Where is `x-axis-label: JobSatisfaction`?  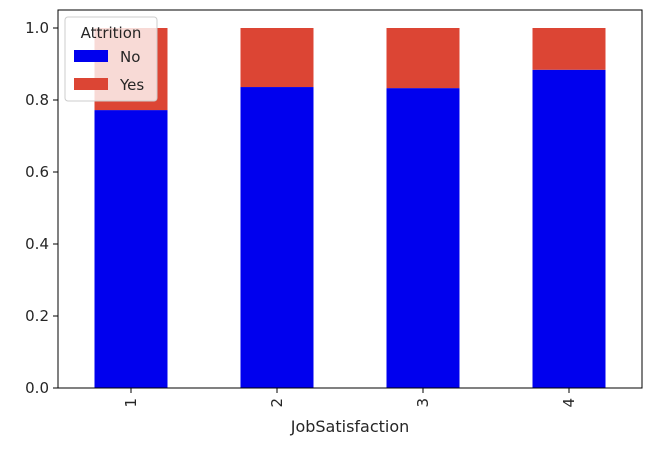 x-axis-label: JobSatisfaction is located at coordinates (350, 426).